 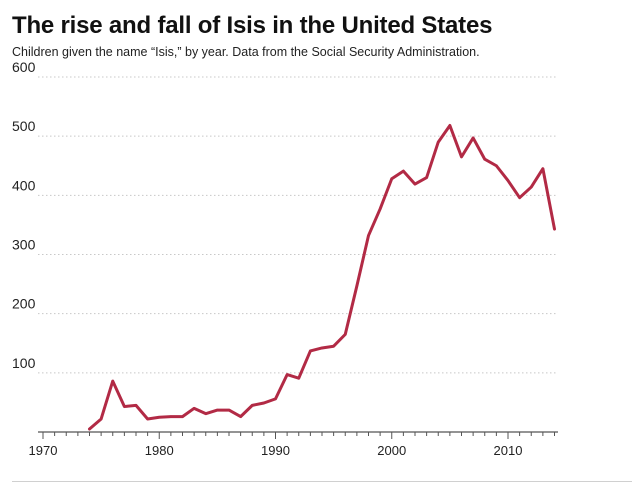 What do you see at coordinates (24, 126) in the screenshot?
I see `y-tick-label-500: 500` at bounding box center [24, 126].